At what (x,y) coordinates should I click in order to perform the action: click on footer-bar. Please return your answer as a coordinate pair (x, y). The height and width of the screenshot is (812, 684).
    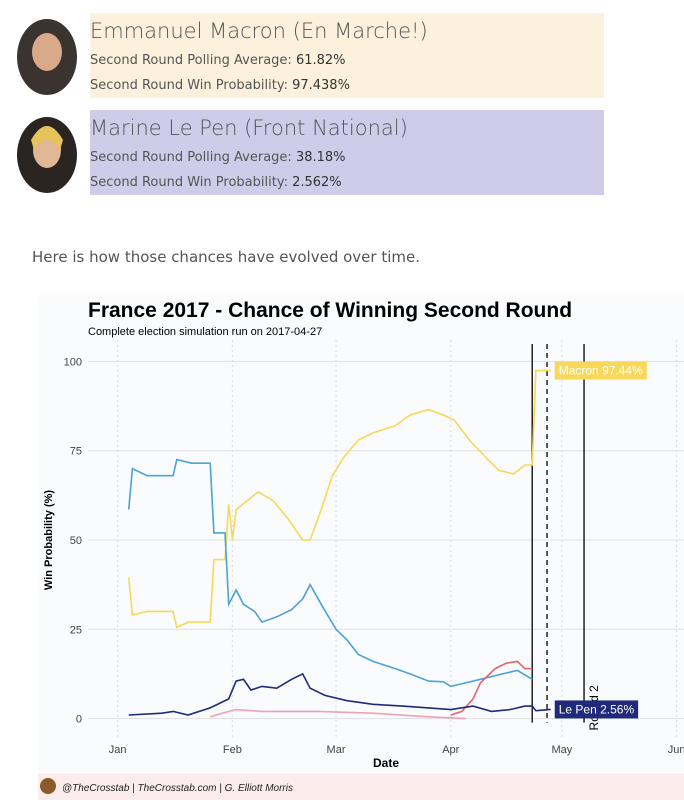
    Looking at the image, I should click on (361, 786).